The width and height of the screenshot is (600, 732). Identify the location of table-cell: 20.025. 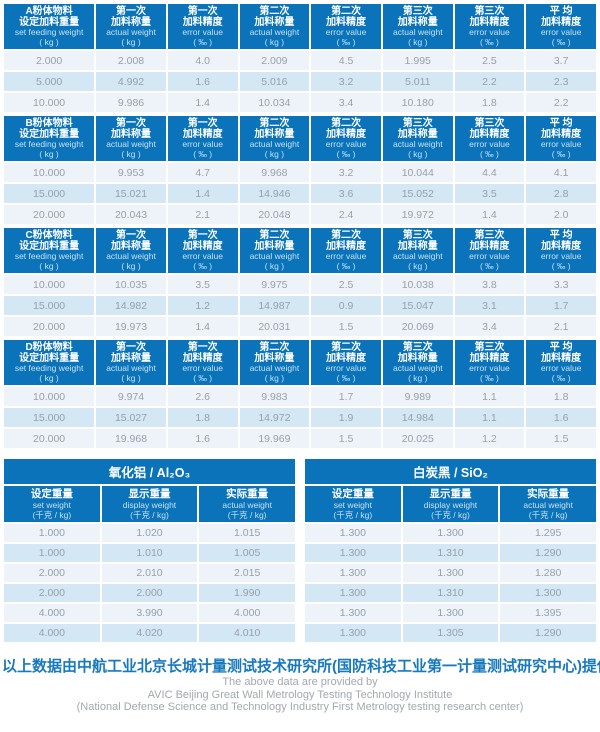
(417, 438).